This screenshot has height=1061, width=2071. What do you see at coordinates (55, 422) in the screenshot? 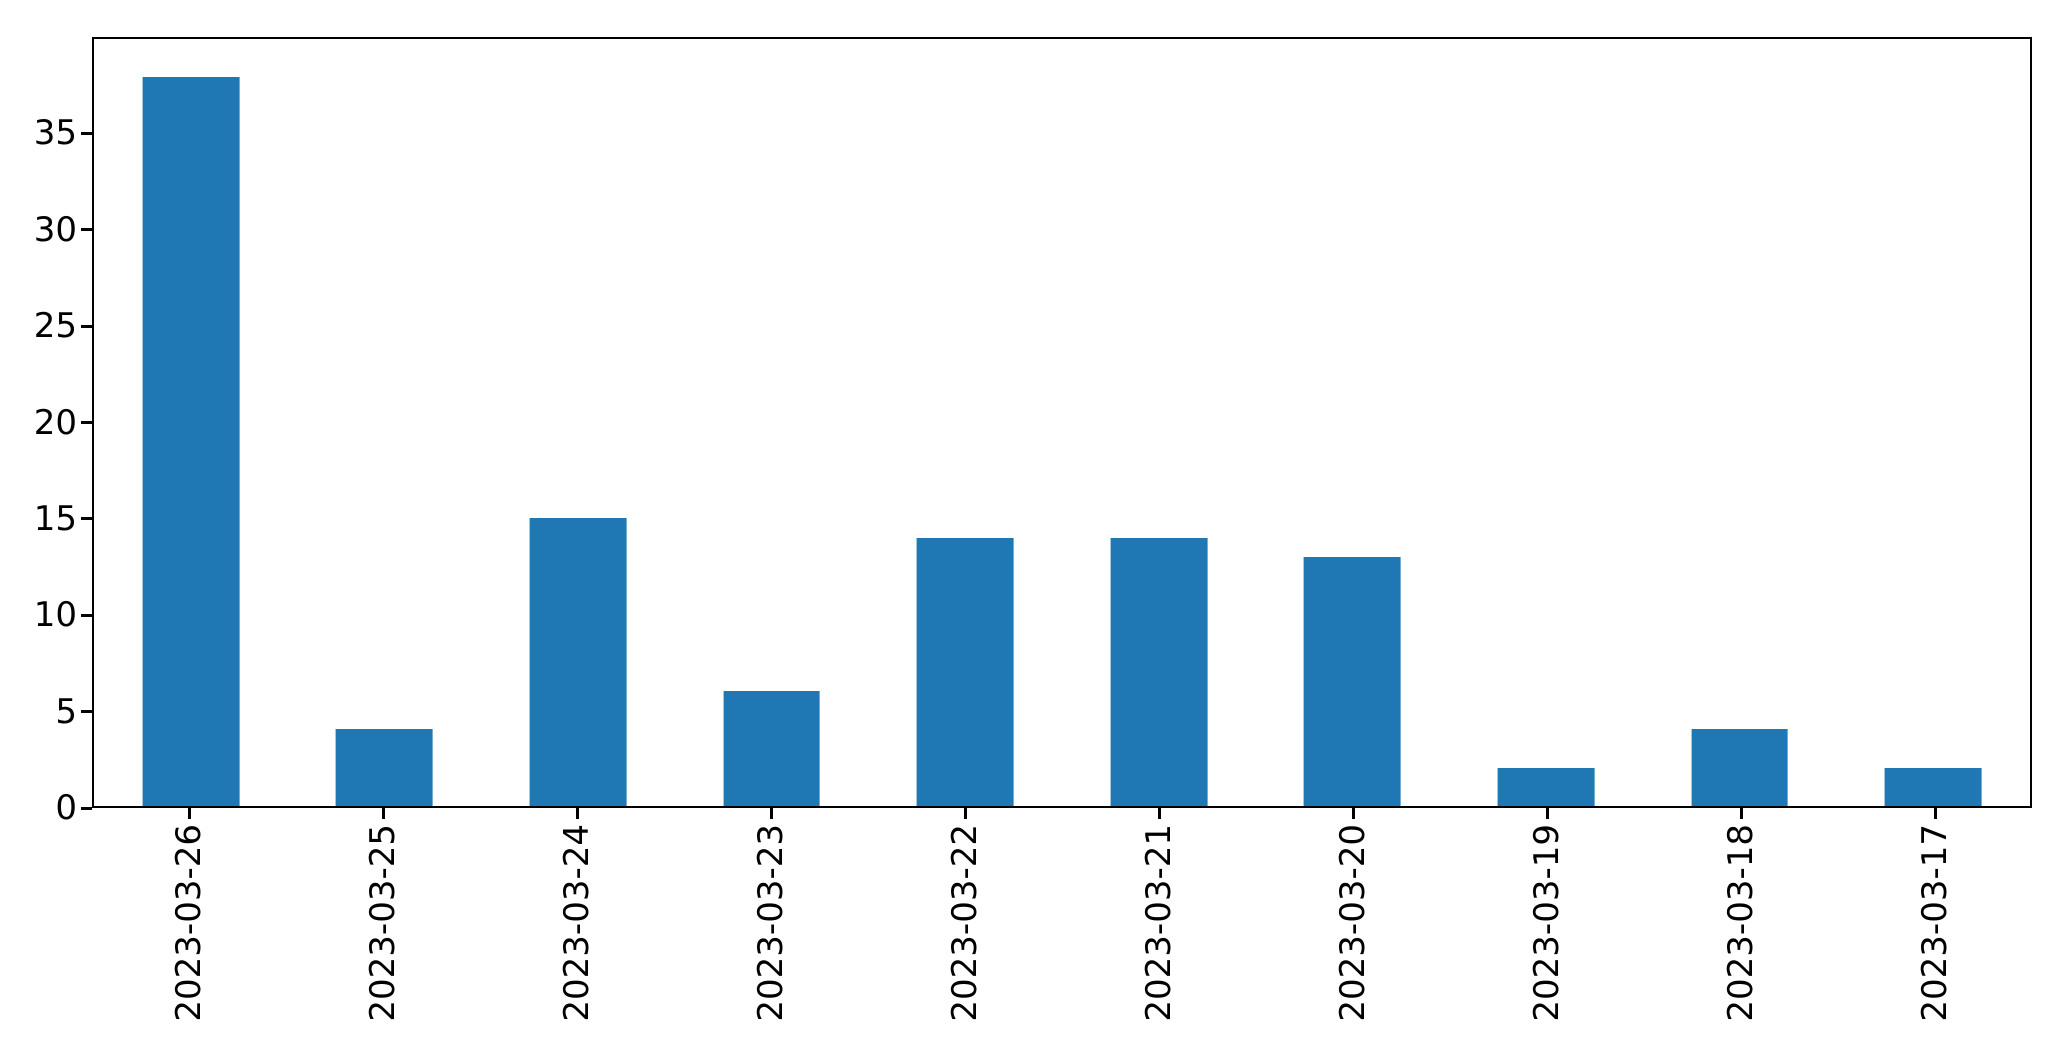
I see `y-tick-label: 20` at bounding box center [55, 422].